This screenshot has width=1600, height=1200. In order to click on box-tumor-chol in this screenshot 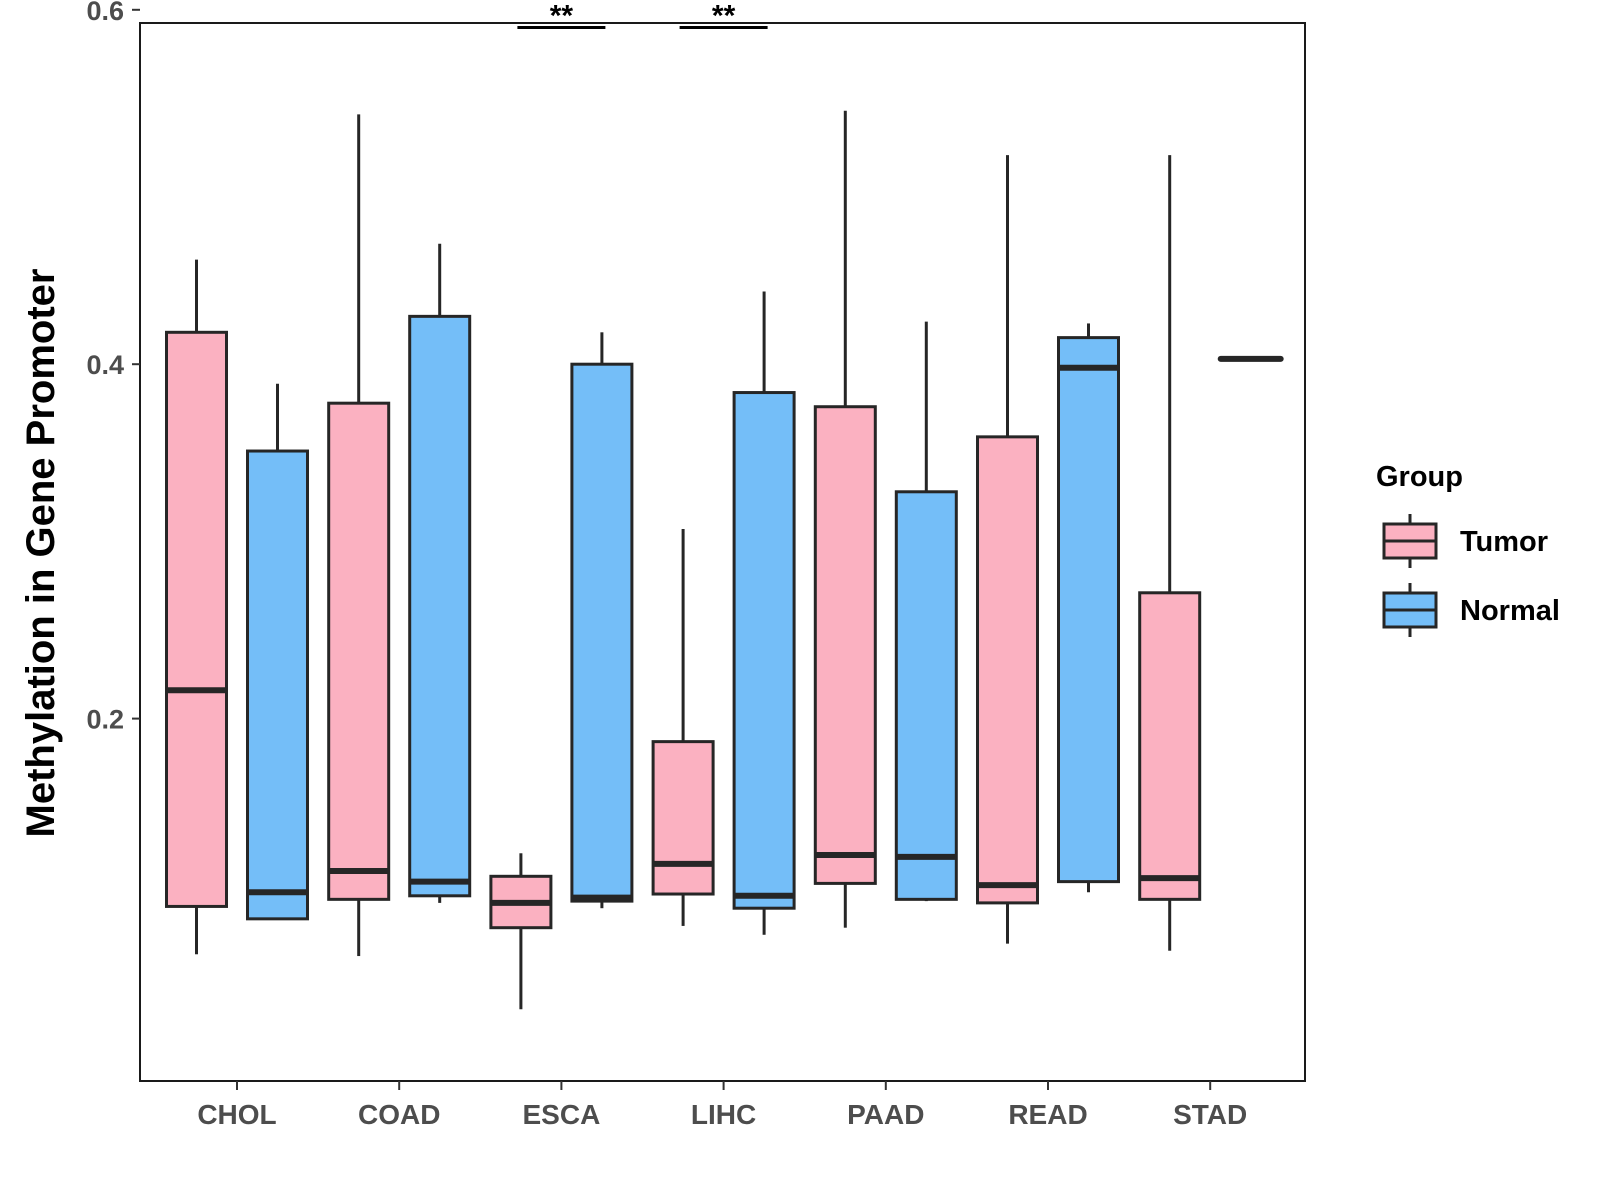, I will do `click(196, 607)`.